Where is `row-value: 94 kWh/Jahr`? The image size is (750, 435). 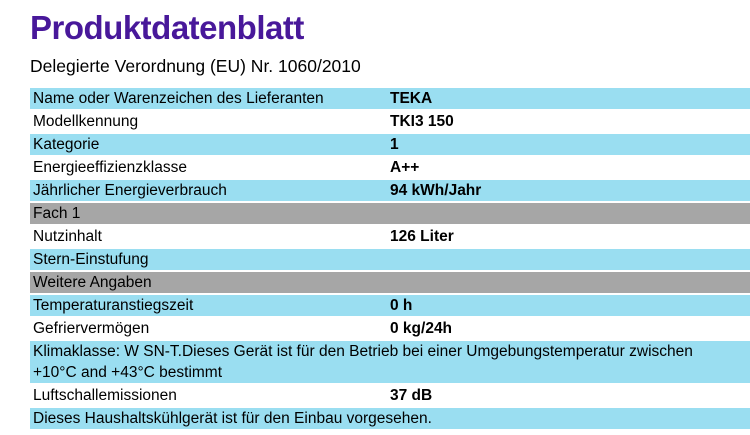
row-value: 94 kWh/Jahr is located at coordinates (436, 190).